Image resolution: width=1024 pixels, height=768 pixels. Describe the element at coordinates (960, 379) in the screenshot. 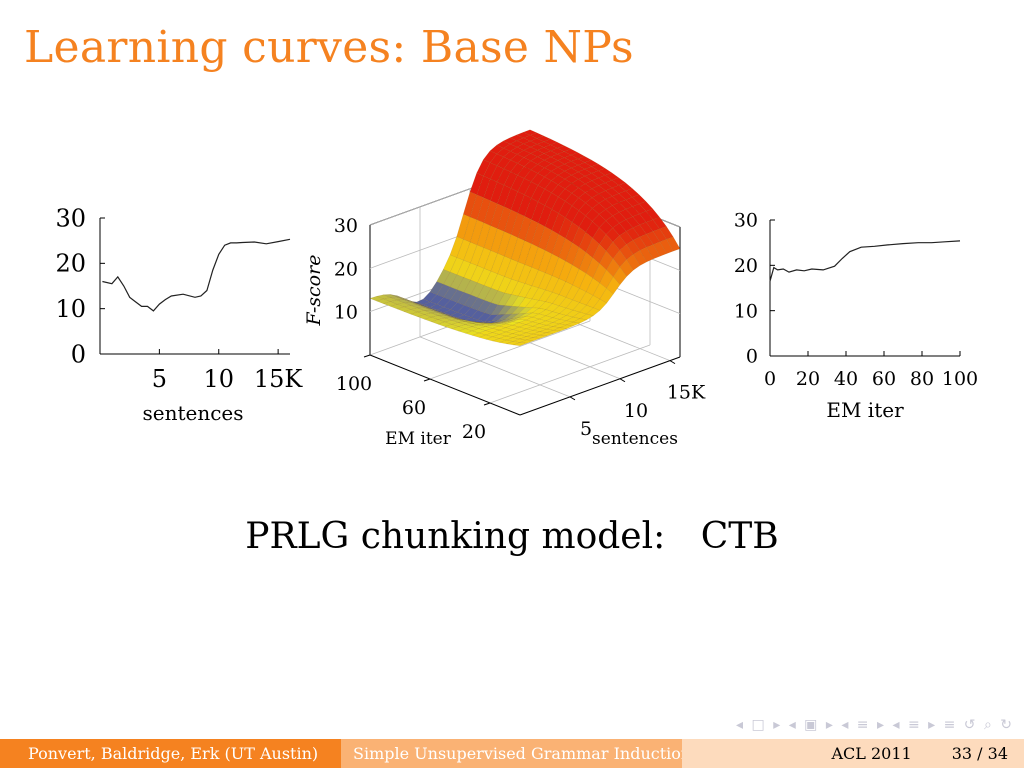

I see `x-tick-label: 100` at that location.